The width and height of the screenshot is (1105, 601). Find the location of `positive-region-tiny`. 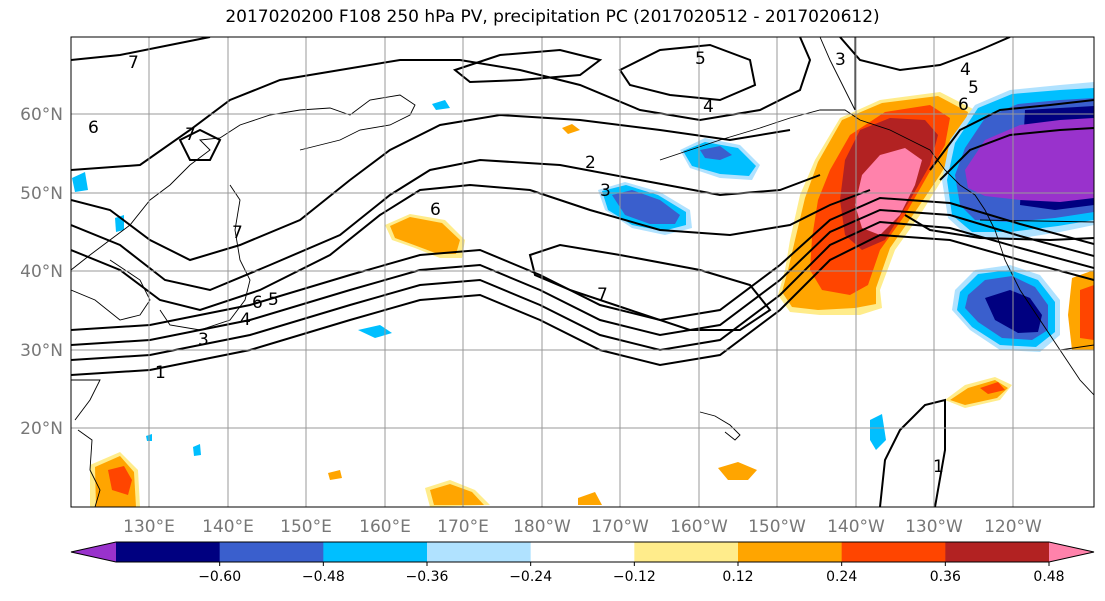

positive-region-tiny is located at coordinates (335, 475).